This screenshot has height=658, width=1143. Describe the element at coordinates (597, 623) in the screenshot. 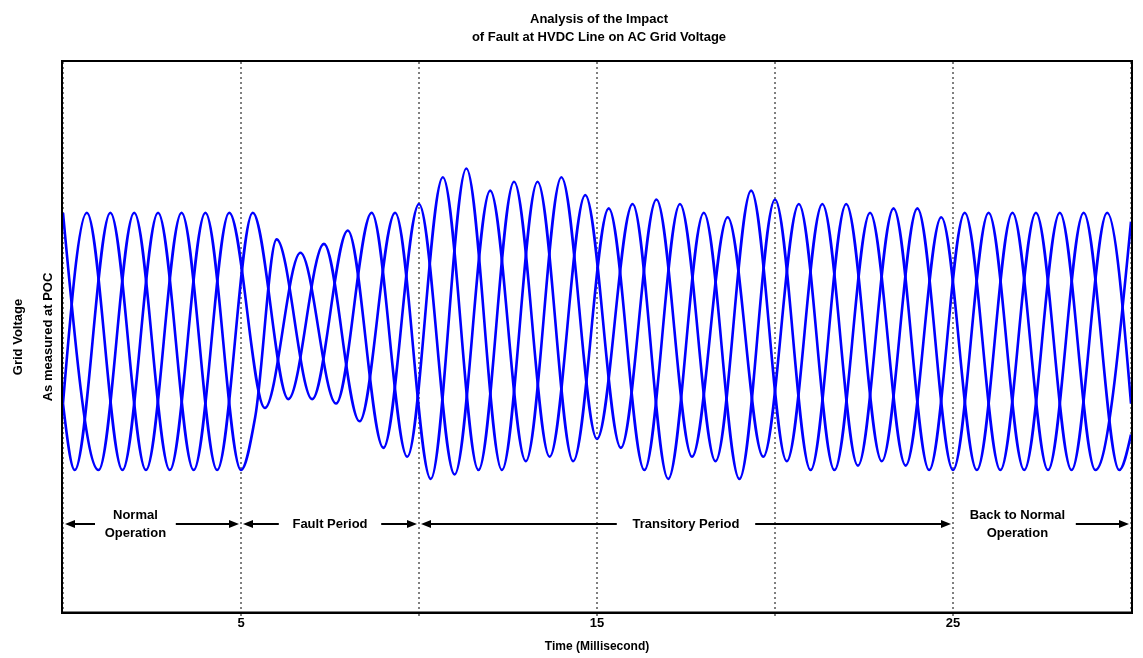

I see `x-tick-label: 15` at that location.